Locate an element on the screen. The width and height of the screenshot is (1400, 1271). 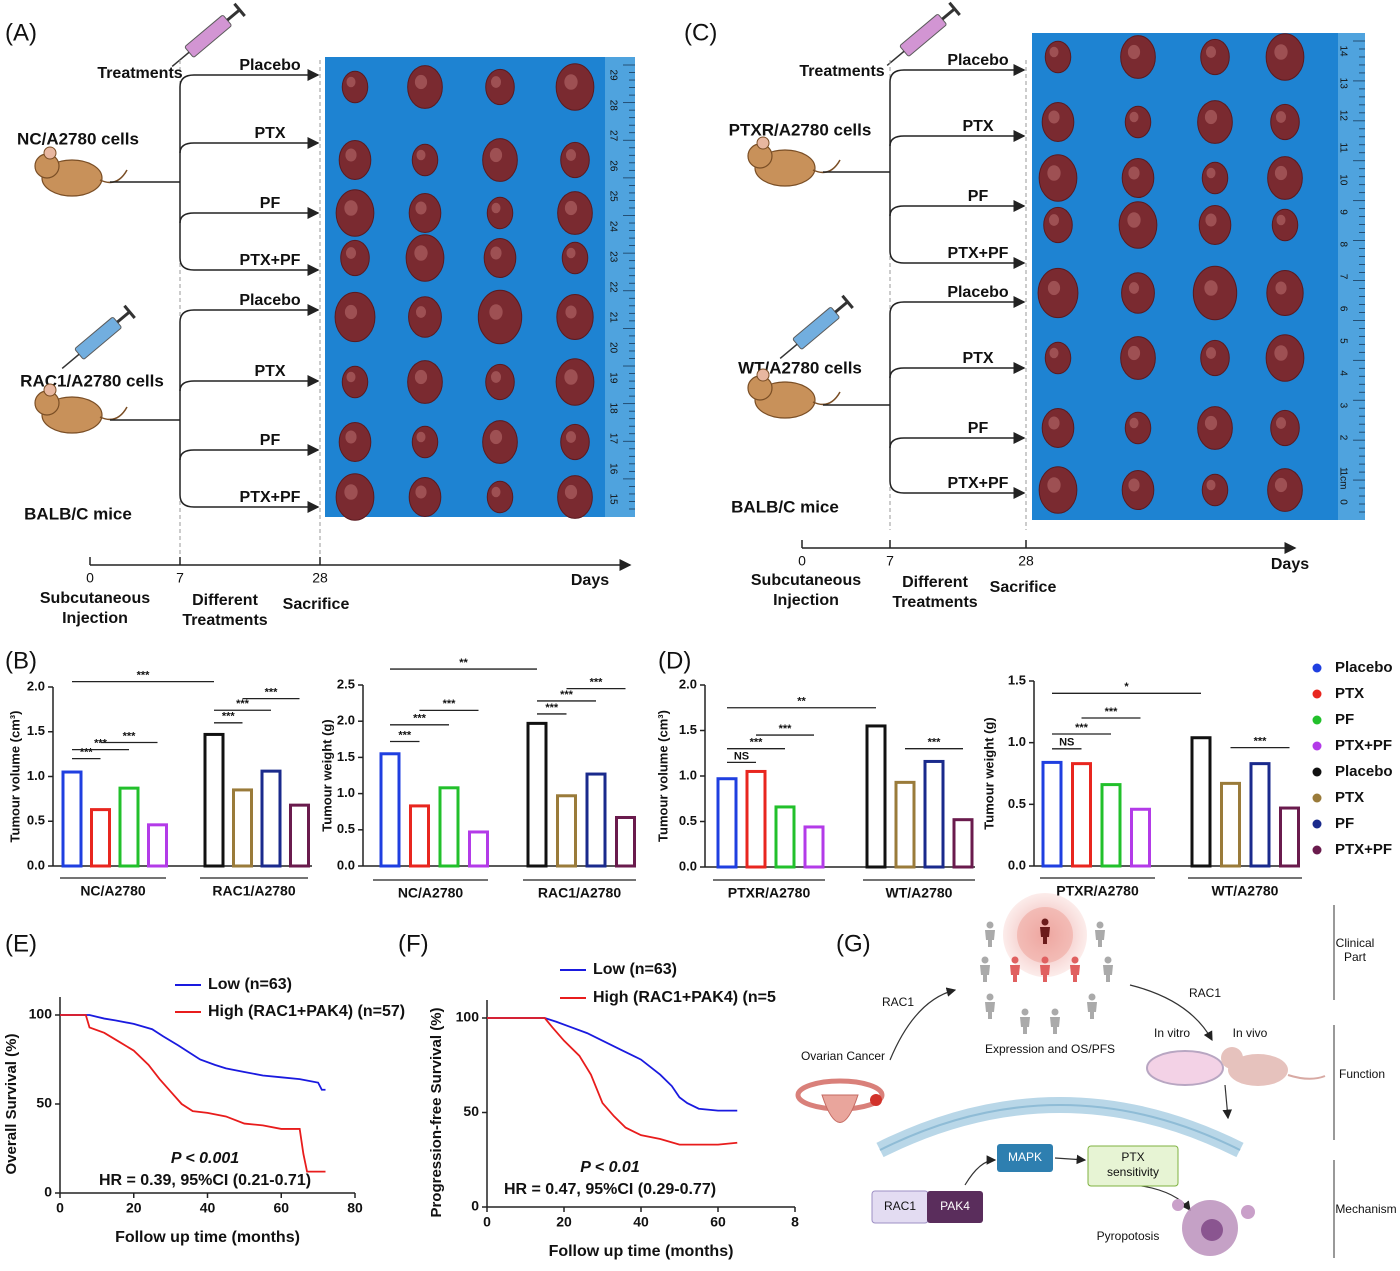
syringe-barrel is located at coordinates (816, 328).